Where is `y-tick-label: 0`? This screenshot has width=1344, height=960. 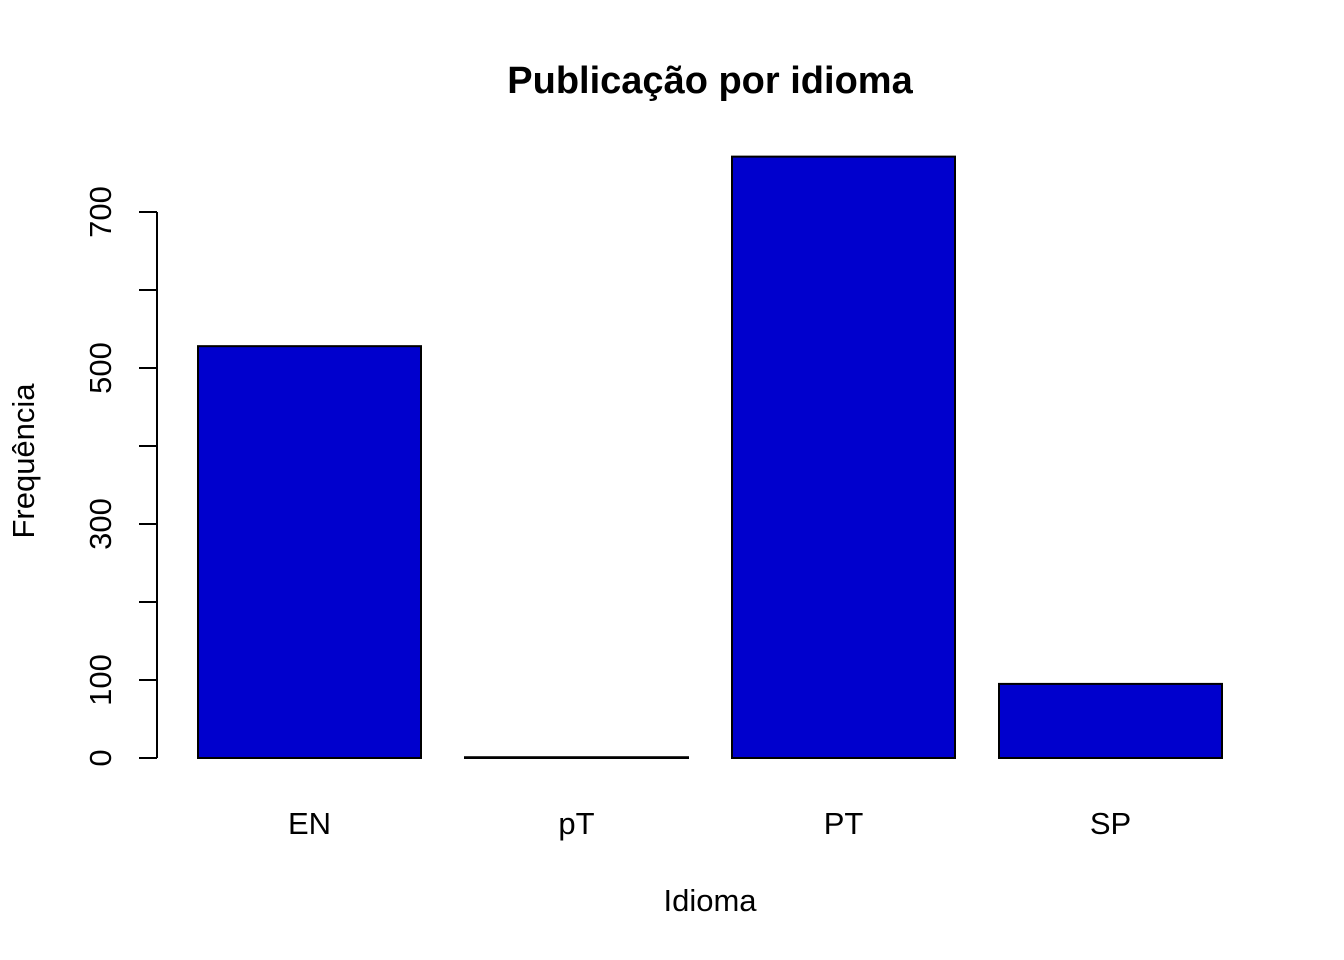
y-tick-label: 0 is located at coordinates (100, 757).